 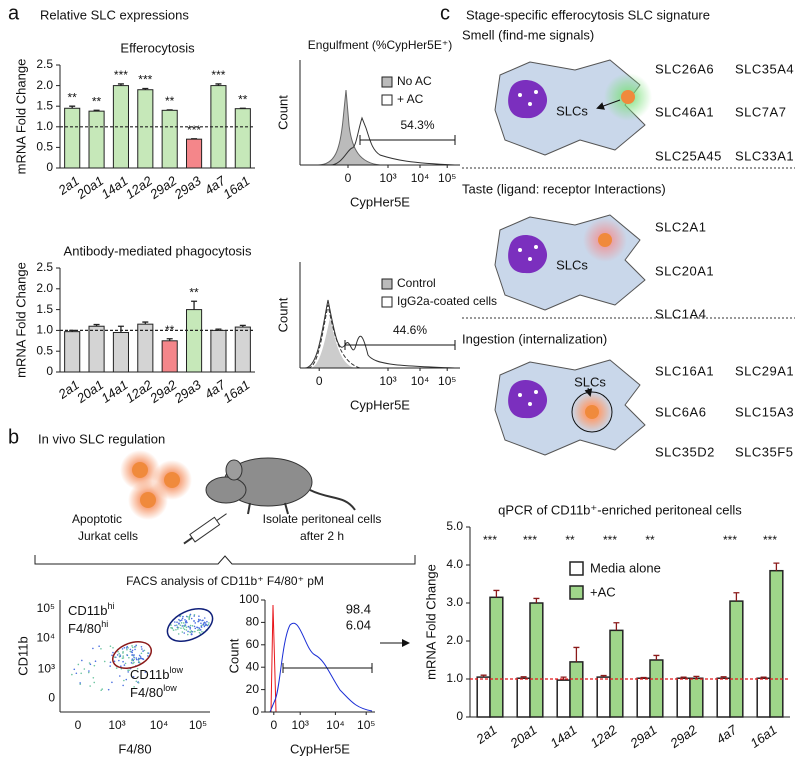 I want to click on gene-label: SLC1A4, so click(x=680, y=313).